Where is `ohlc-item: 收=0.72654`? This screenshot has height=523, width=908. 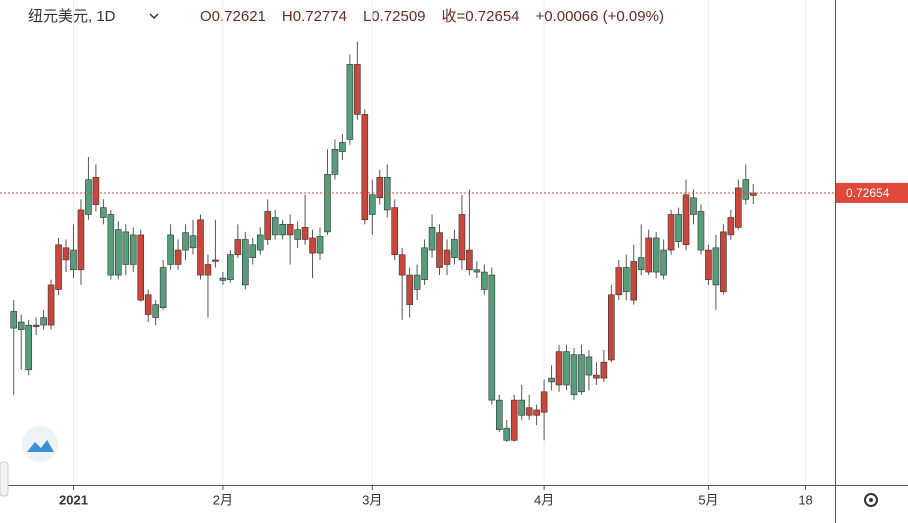 ohlc-item: 收=0.72654 is located at coordinates (481, 16).